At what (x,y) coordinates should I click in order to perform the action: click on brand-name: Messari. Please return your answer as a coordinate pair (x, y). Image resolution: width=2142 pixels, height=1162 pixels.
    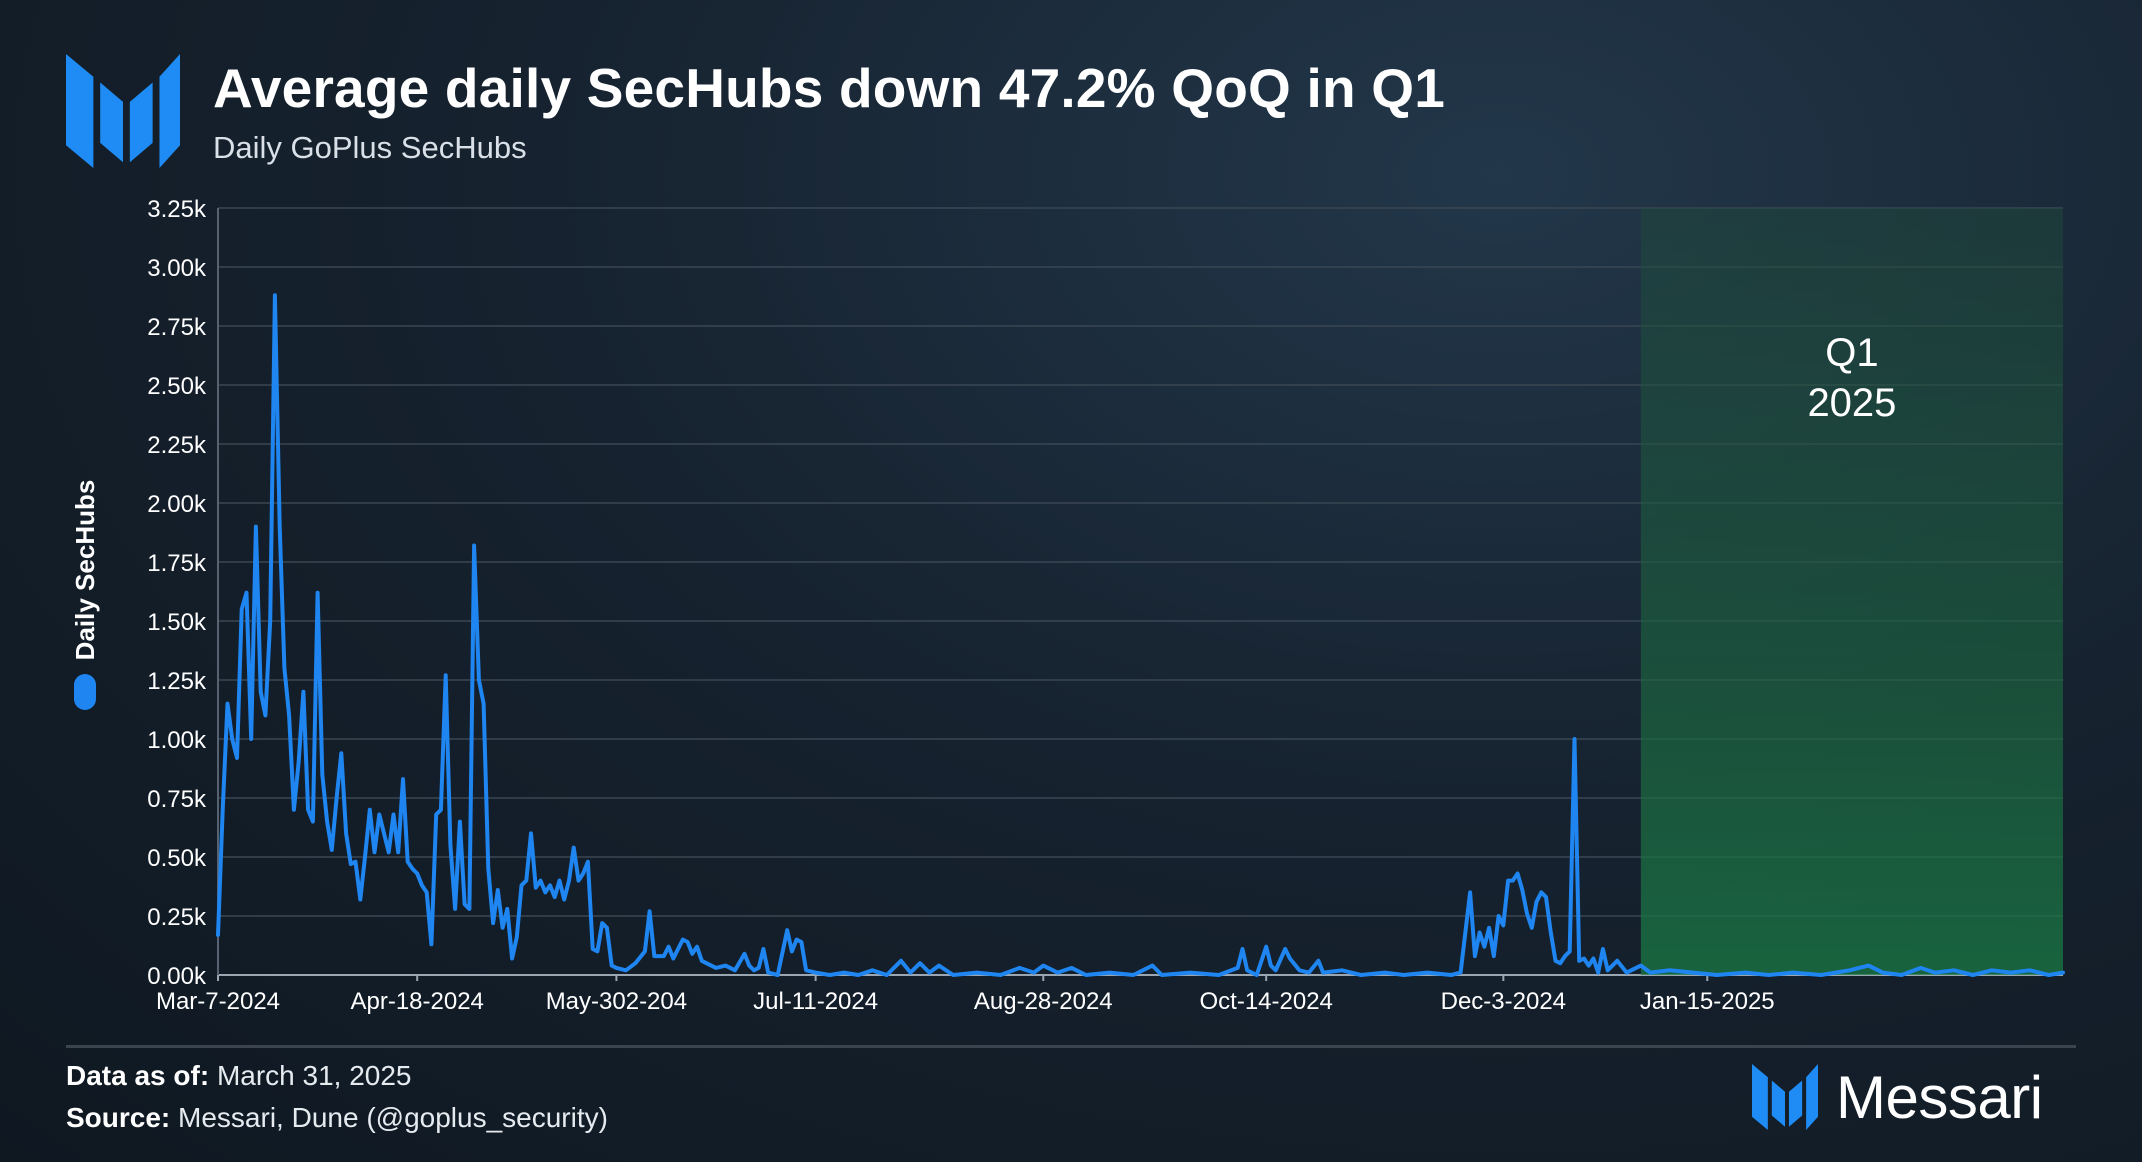
    Looking at the image, I should click on (1939, 1097).